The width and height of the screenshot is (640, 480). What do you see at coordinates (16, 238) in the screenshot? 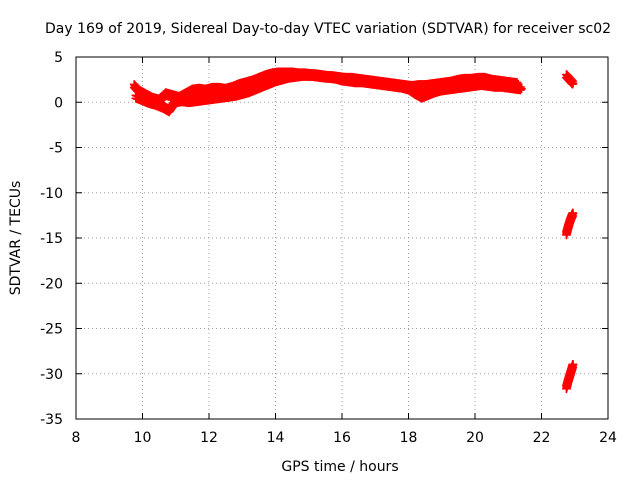
I see `y-axis-label: SDTVAR / TECUs` at bounding box center [16, 238].